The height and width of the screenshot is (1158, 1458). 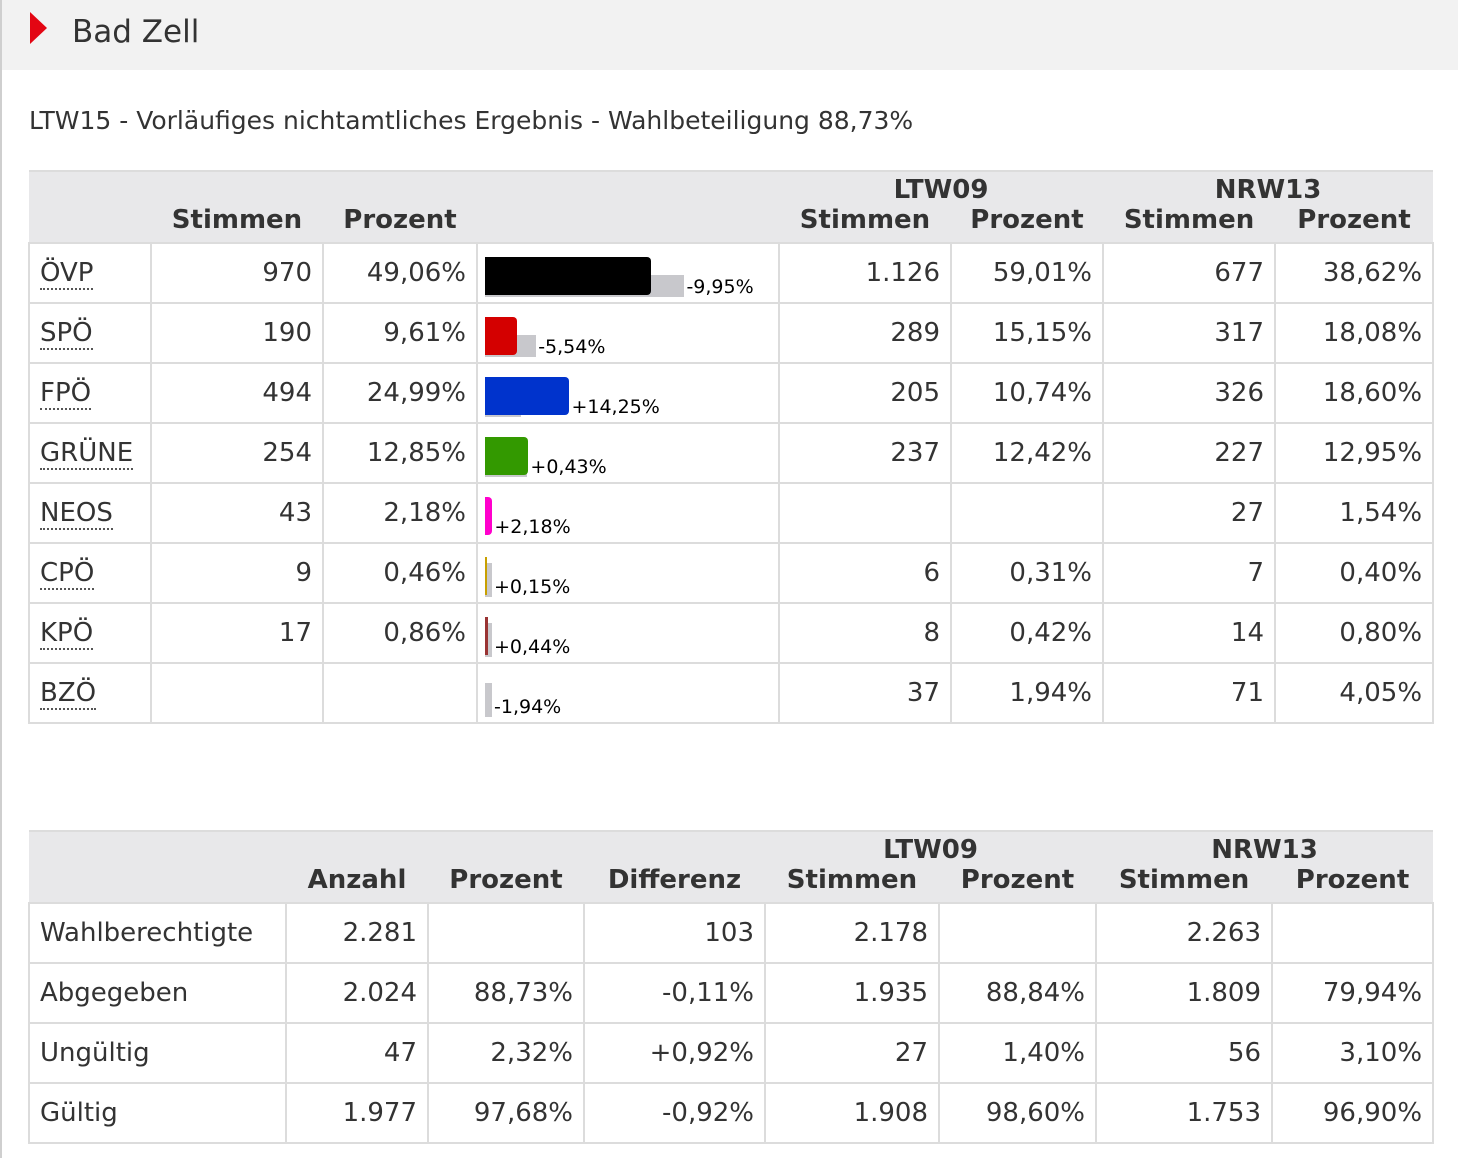 I want to click on percent-cell: 9,61%, so click(x=400, y=333).